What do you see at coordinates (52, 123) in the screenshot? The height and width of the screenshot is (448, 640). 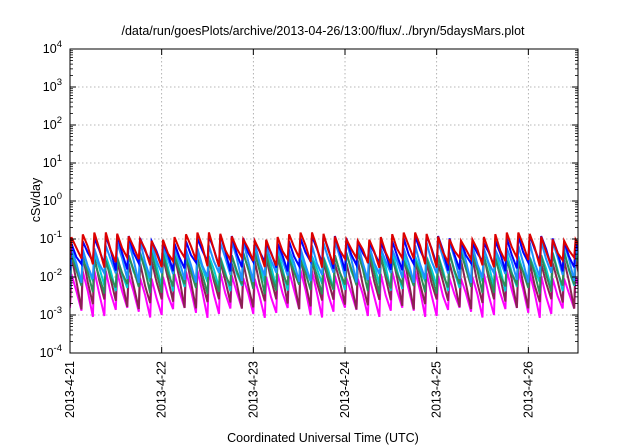 I see `y-tick-label: 10²` at bounding box center [52, 123].